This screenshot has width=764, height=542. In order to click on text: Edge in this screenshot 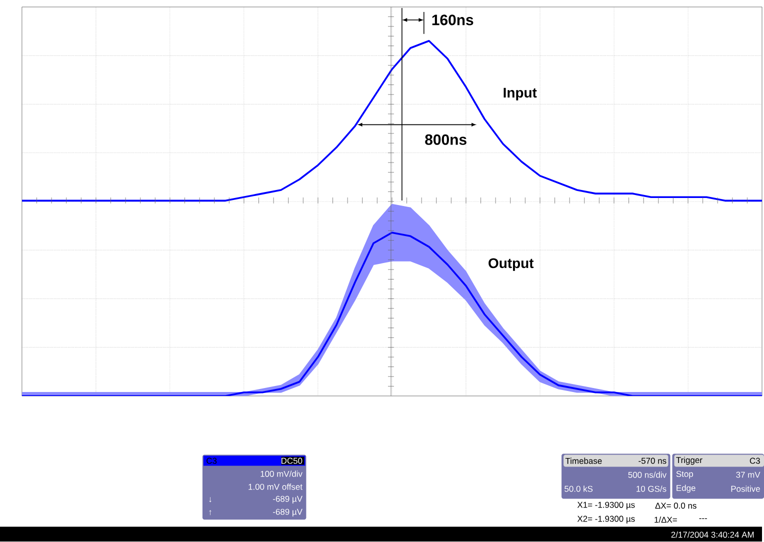, I will do `click(686, 488)`.